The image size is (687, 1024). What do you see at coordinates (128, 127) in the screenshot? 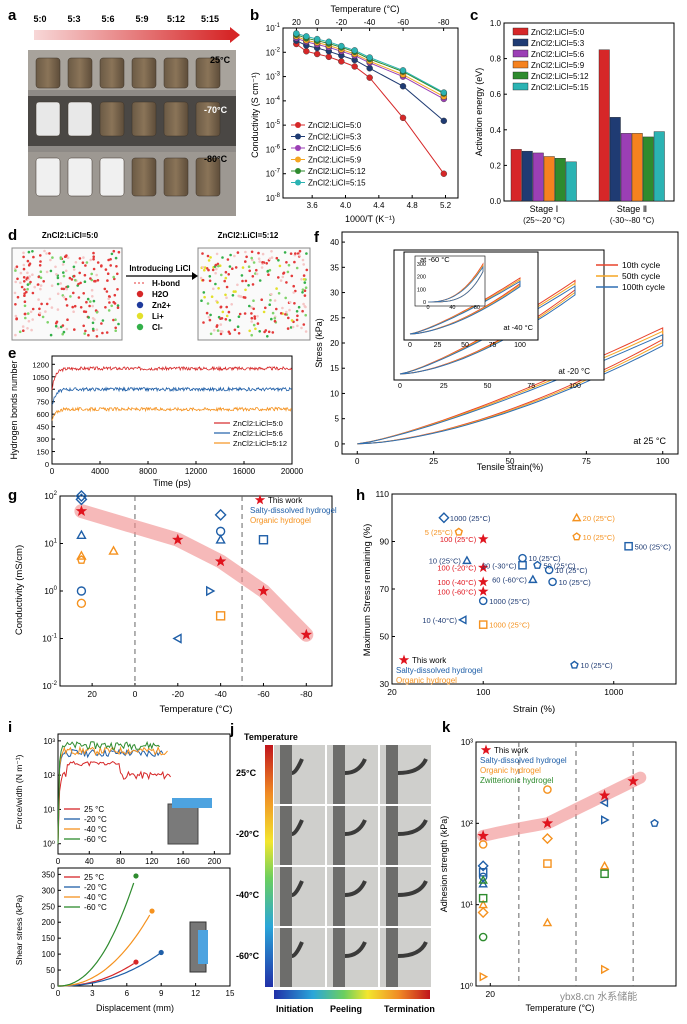
I see `hydrogel-samples` at bounding box center [128, 127].